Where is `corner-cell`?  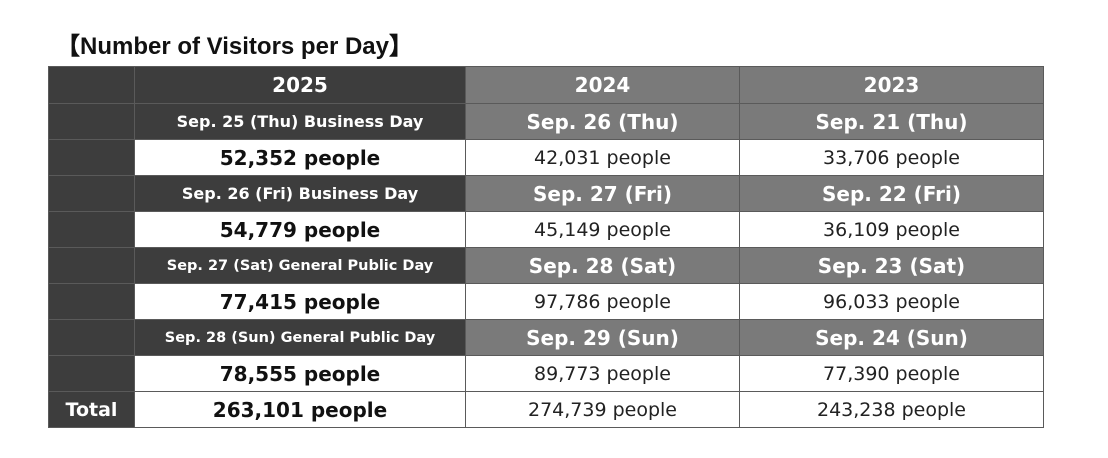
corner-cell is located at coordinates (91, 85).